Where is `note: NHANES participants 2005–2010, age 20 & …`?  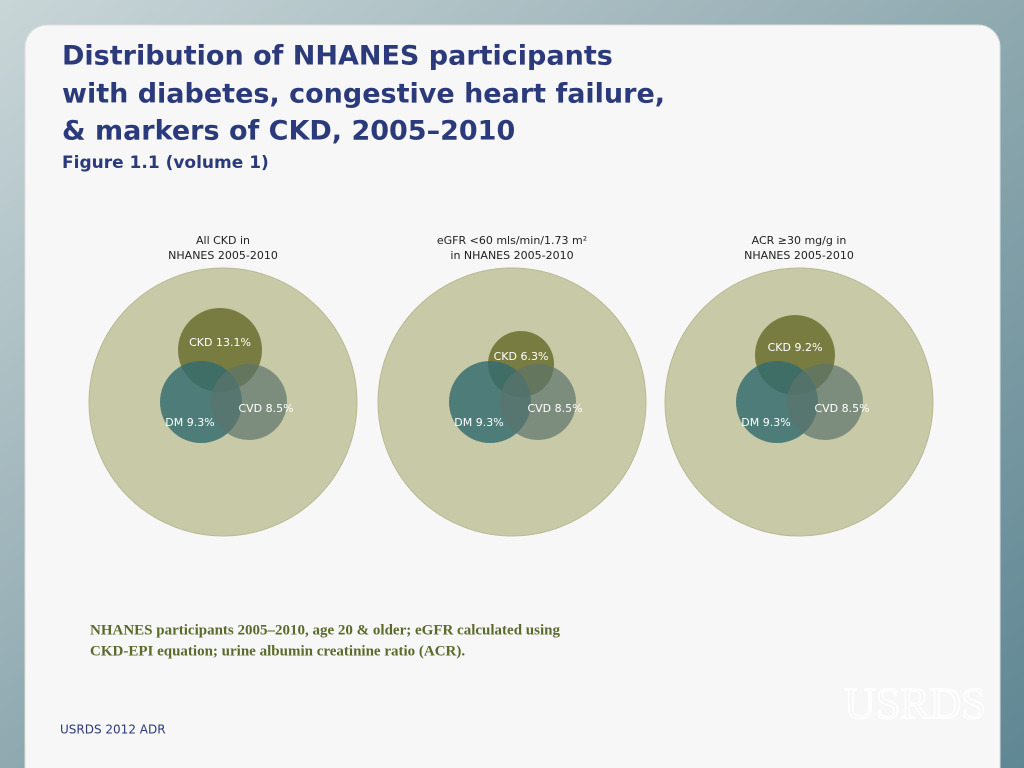
note: NHANES participants 2005–2010, age 20 & … is located at coordinates (325, 640).